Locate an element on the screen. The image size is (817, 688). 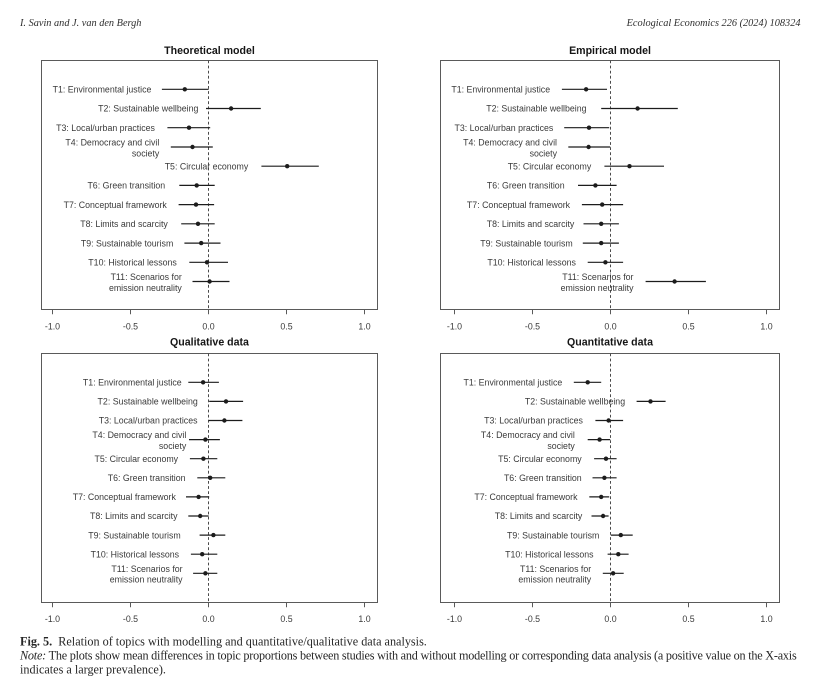
svg-text: I. Savin and J. van den Bergh is located at coordinates (80, 23).